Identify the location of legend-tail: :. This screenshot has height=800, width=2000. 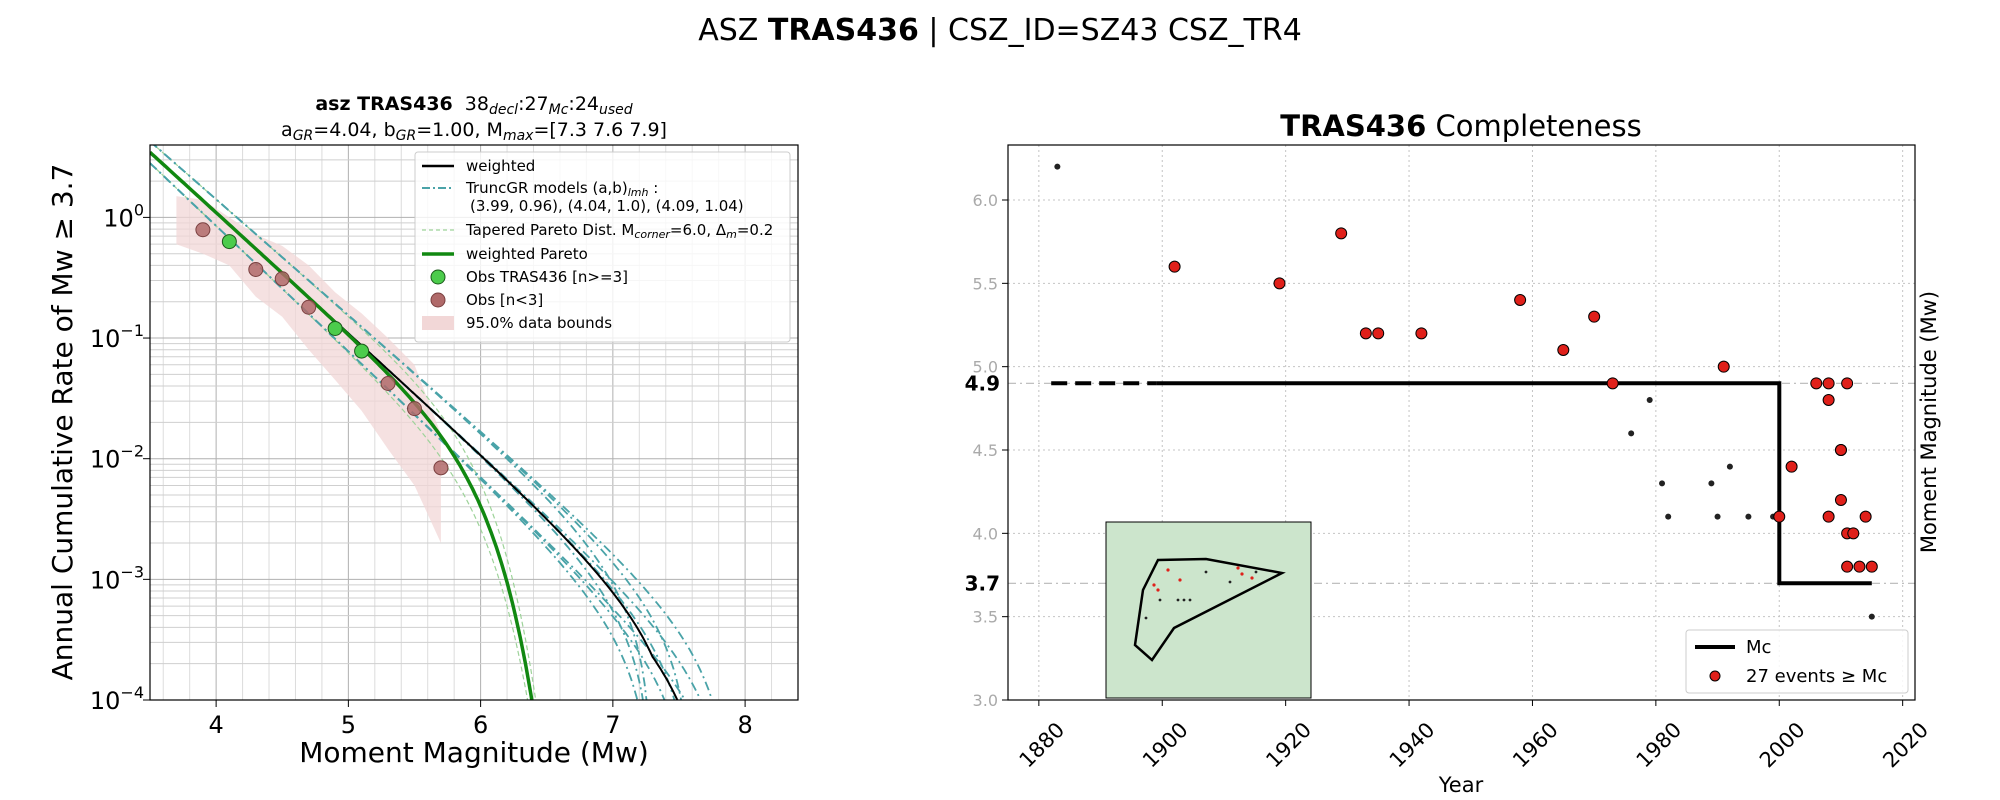
(653, 188).